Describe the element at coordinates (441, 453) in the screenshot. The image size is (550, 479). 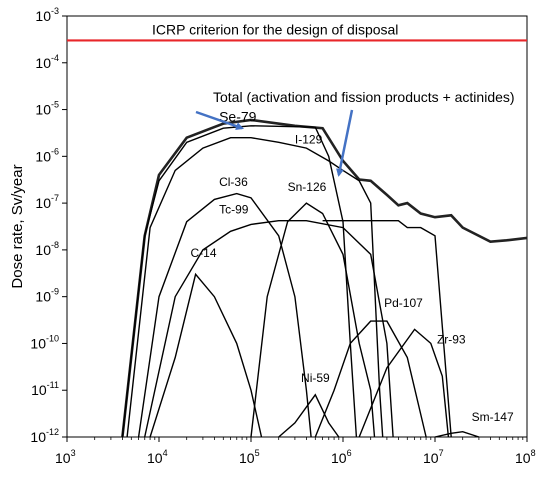
I see `x-tick-exponent: 7` at that location.